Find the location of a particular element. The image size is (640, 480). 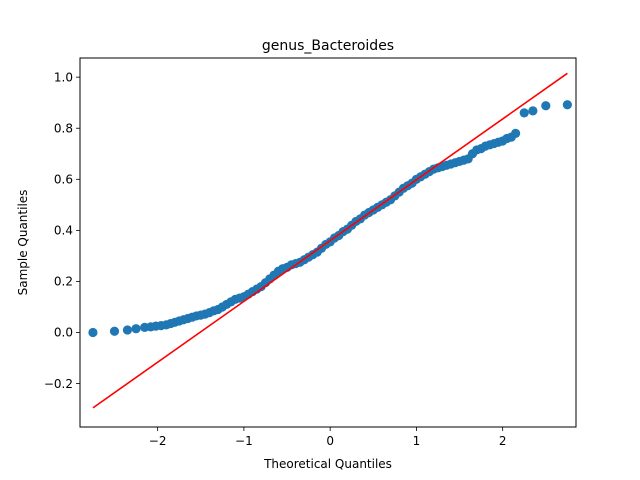

y-tick-label: 0.8 is located at coordinates (63, 128).